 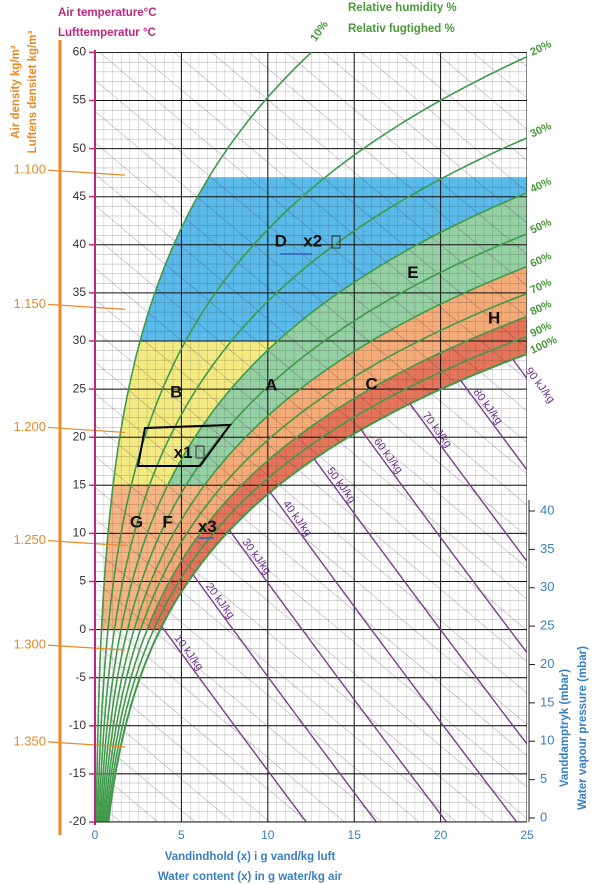 I want to click on x-tick-label: 5, so click(x=181, y=835).